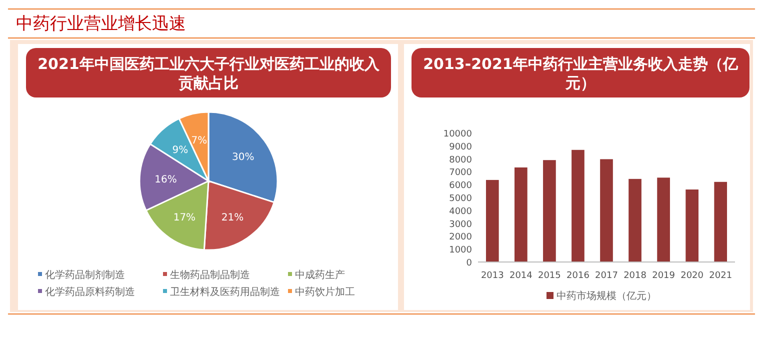  I want to click on x-tick-label: 2016, so click(578, 276).